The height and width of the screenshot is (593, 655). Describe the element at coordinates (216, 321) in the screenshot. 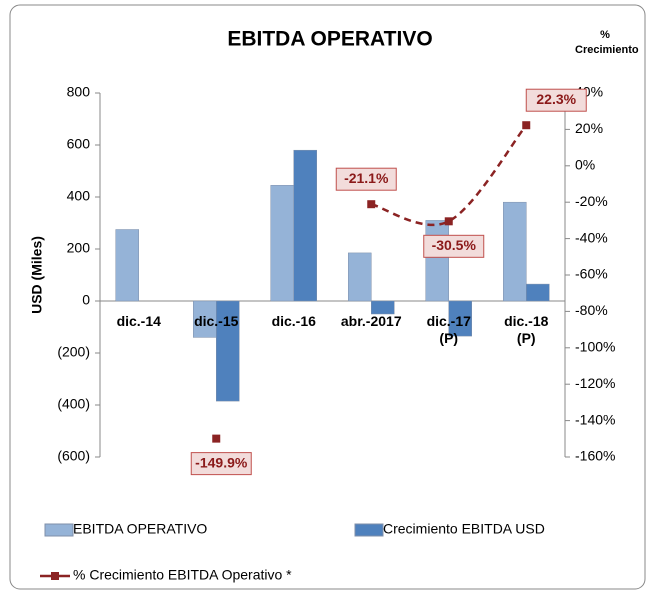

I see `x-tick-label: dic.-15` at that location.